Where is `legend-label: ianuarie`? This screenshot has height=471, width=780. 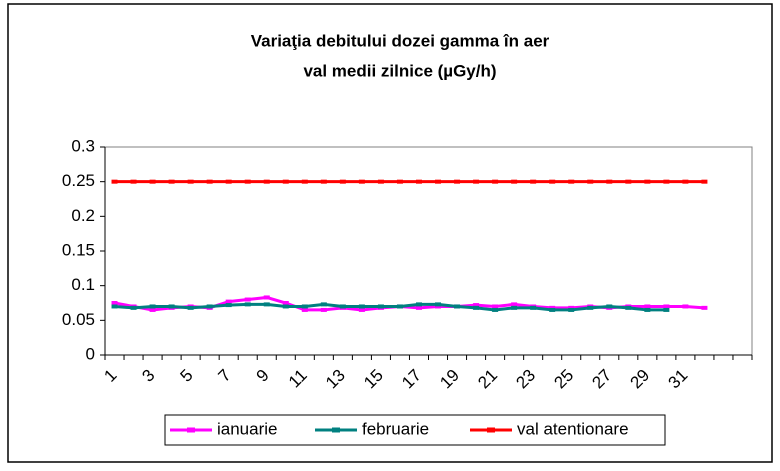 legend-label: ianuarie is located at coordinates (247, 428).